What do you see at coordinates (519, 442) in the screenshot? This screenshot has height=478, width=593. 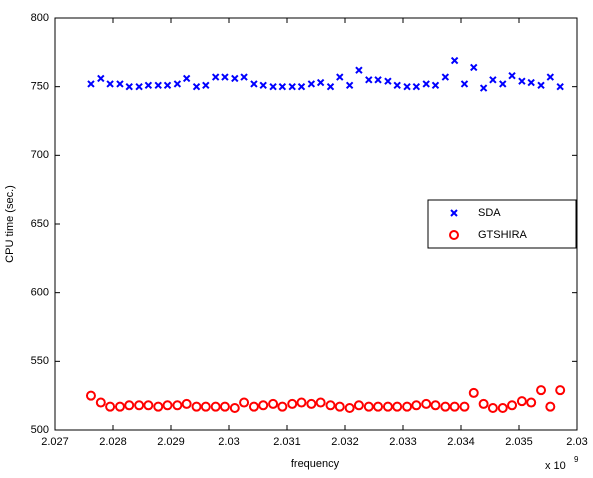 I see `x-tick-label: 2.035` at bounding box center [519, 442].